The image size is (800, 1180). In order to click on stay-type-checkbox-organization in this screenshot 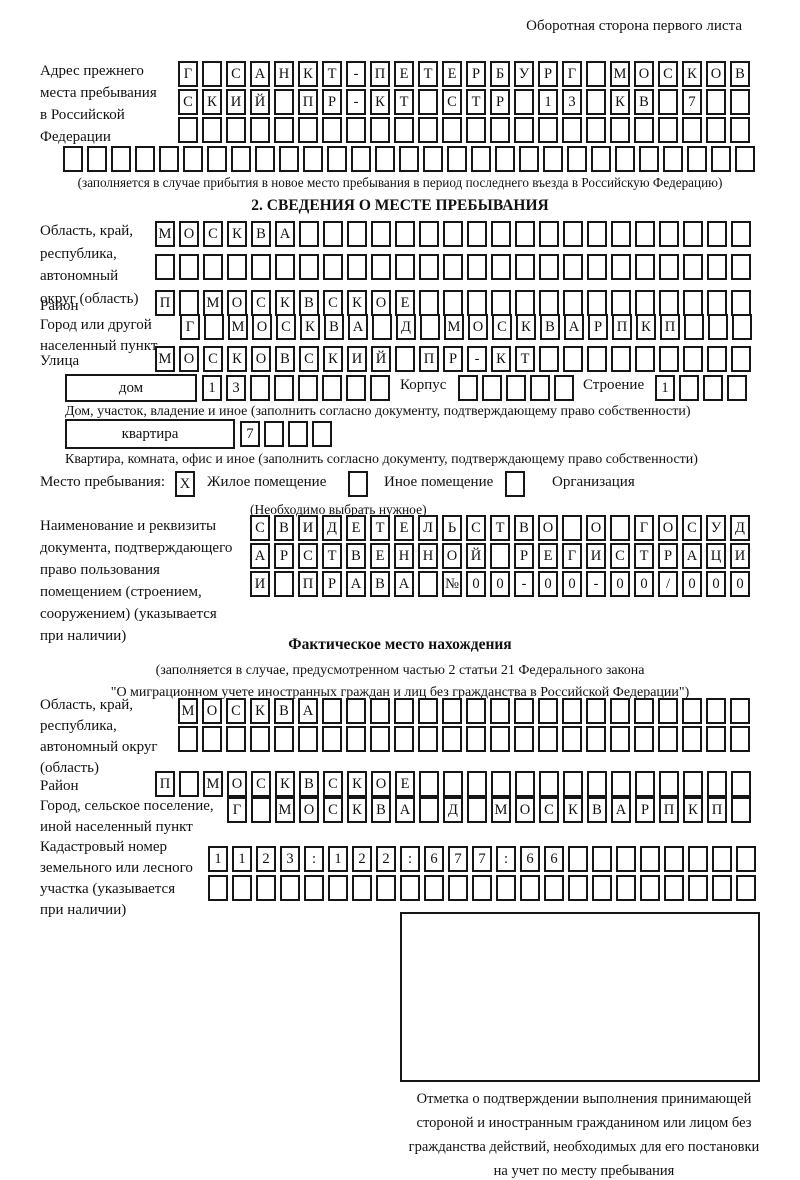, I will do `click(515, 484)`.